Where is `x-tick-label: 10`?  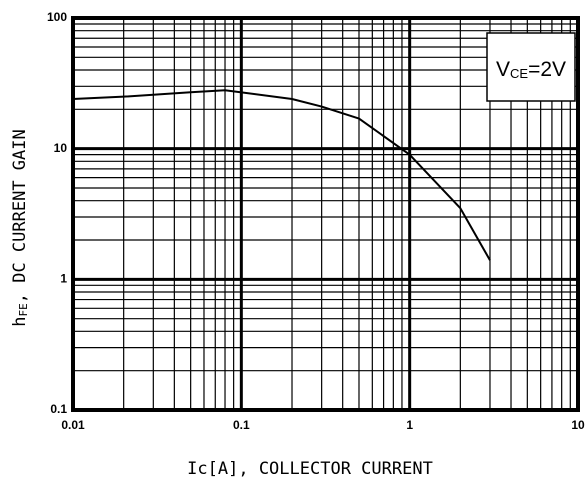
x-tick-label: 10 is located at coordinates (578, 425).